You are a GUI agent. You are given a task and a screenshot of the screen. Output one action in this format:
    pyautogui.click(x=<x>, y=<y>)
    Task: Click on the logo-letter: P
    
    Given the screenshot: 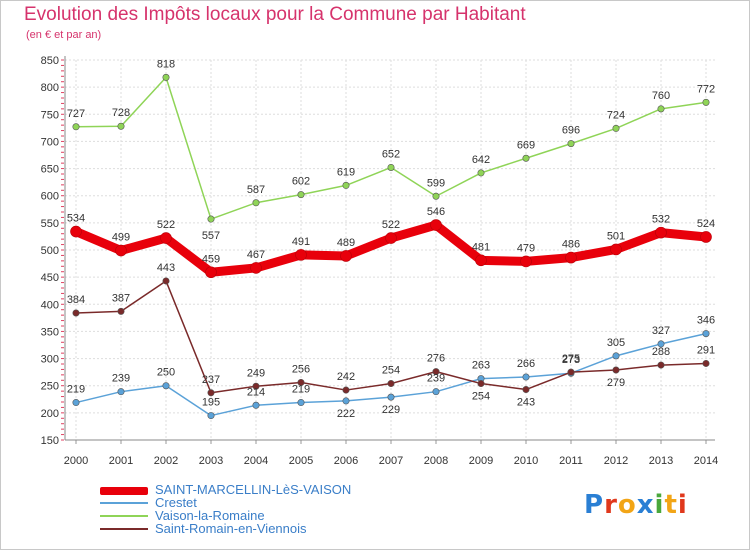 What is the action you would take?
    pyautogui.click(x=594, y=505)
    